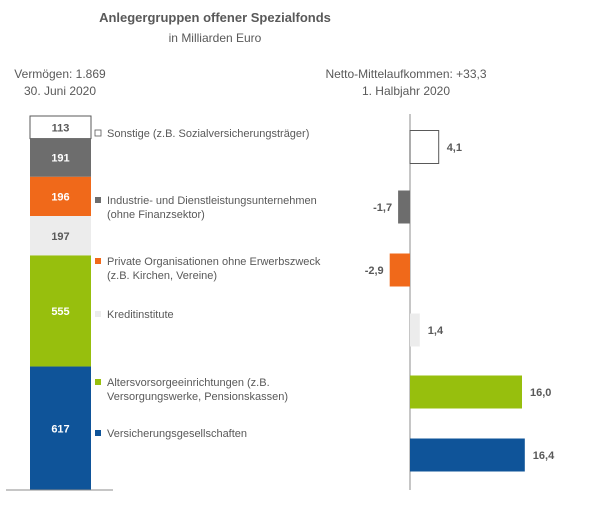 Image resolution: width=600 pixels, height=519 pixels. I want to click on legend-label: (z.B. Kirchen, Vereine), so click(162, 276).